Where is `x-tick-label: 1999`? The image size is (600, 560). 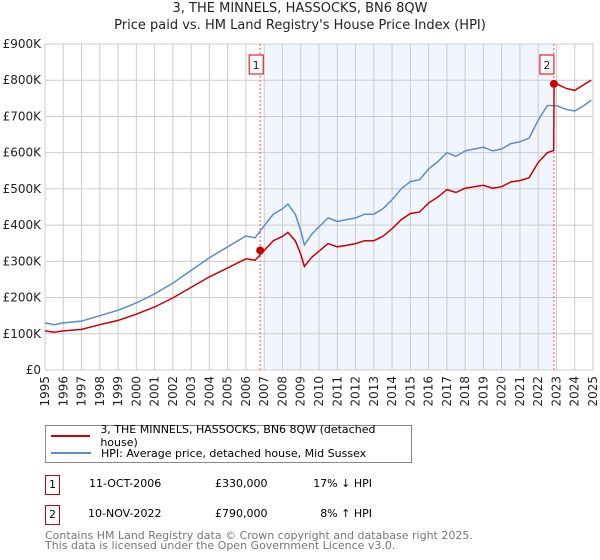 x-tick-label: 1999 is located at coordinates (118, 391).